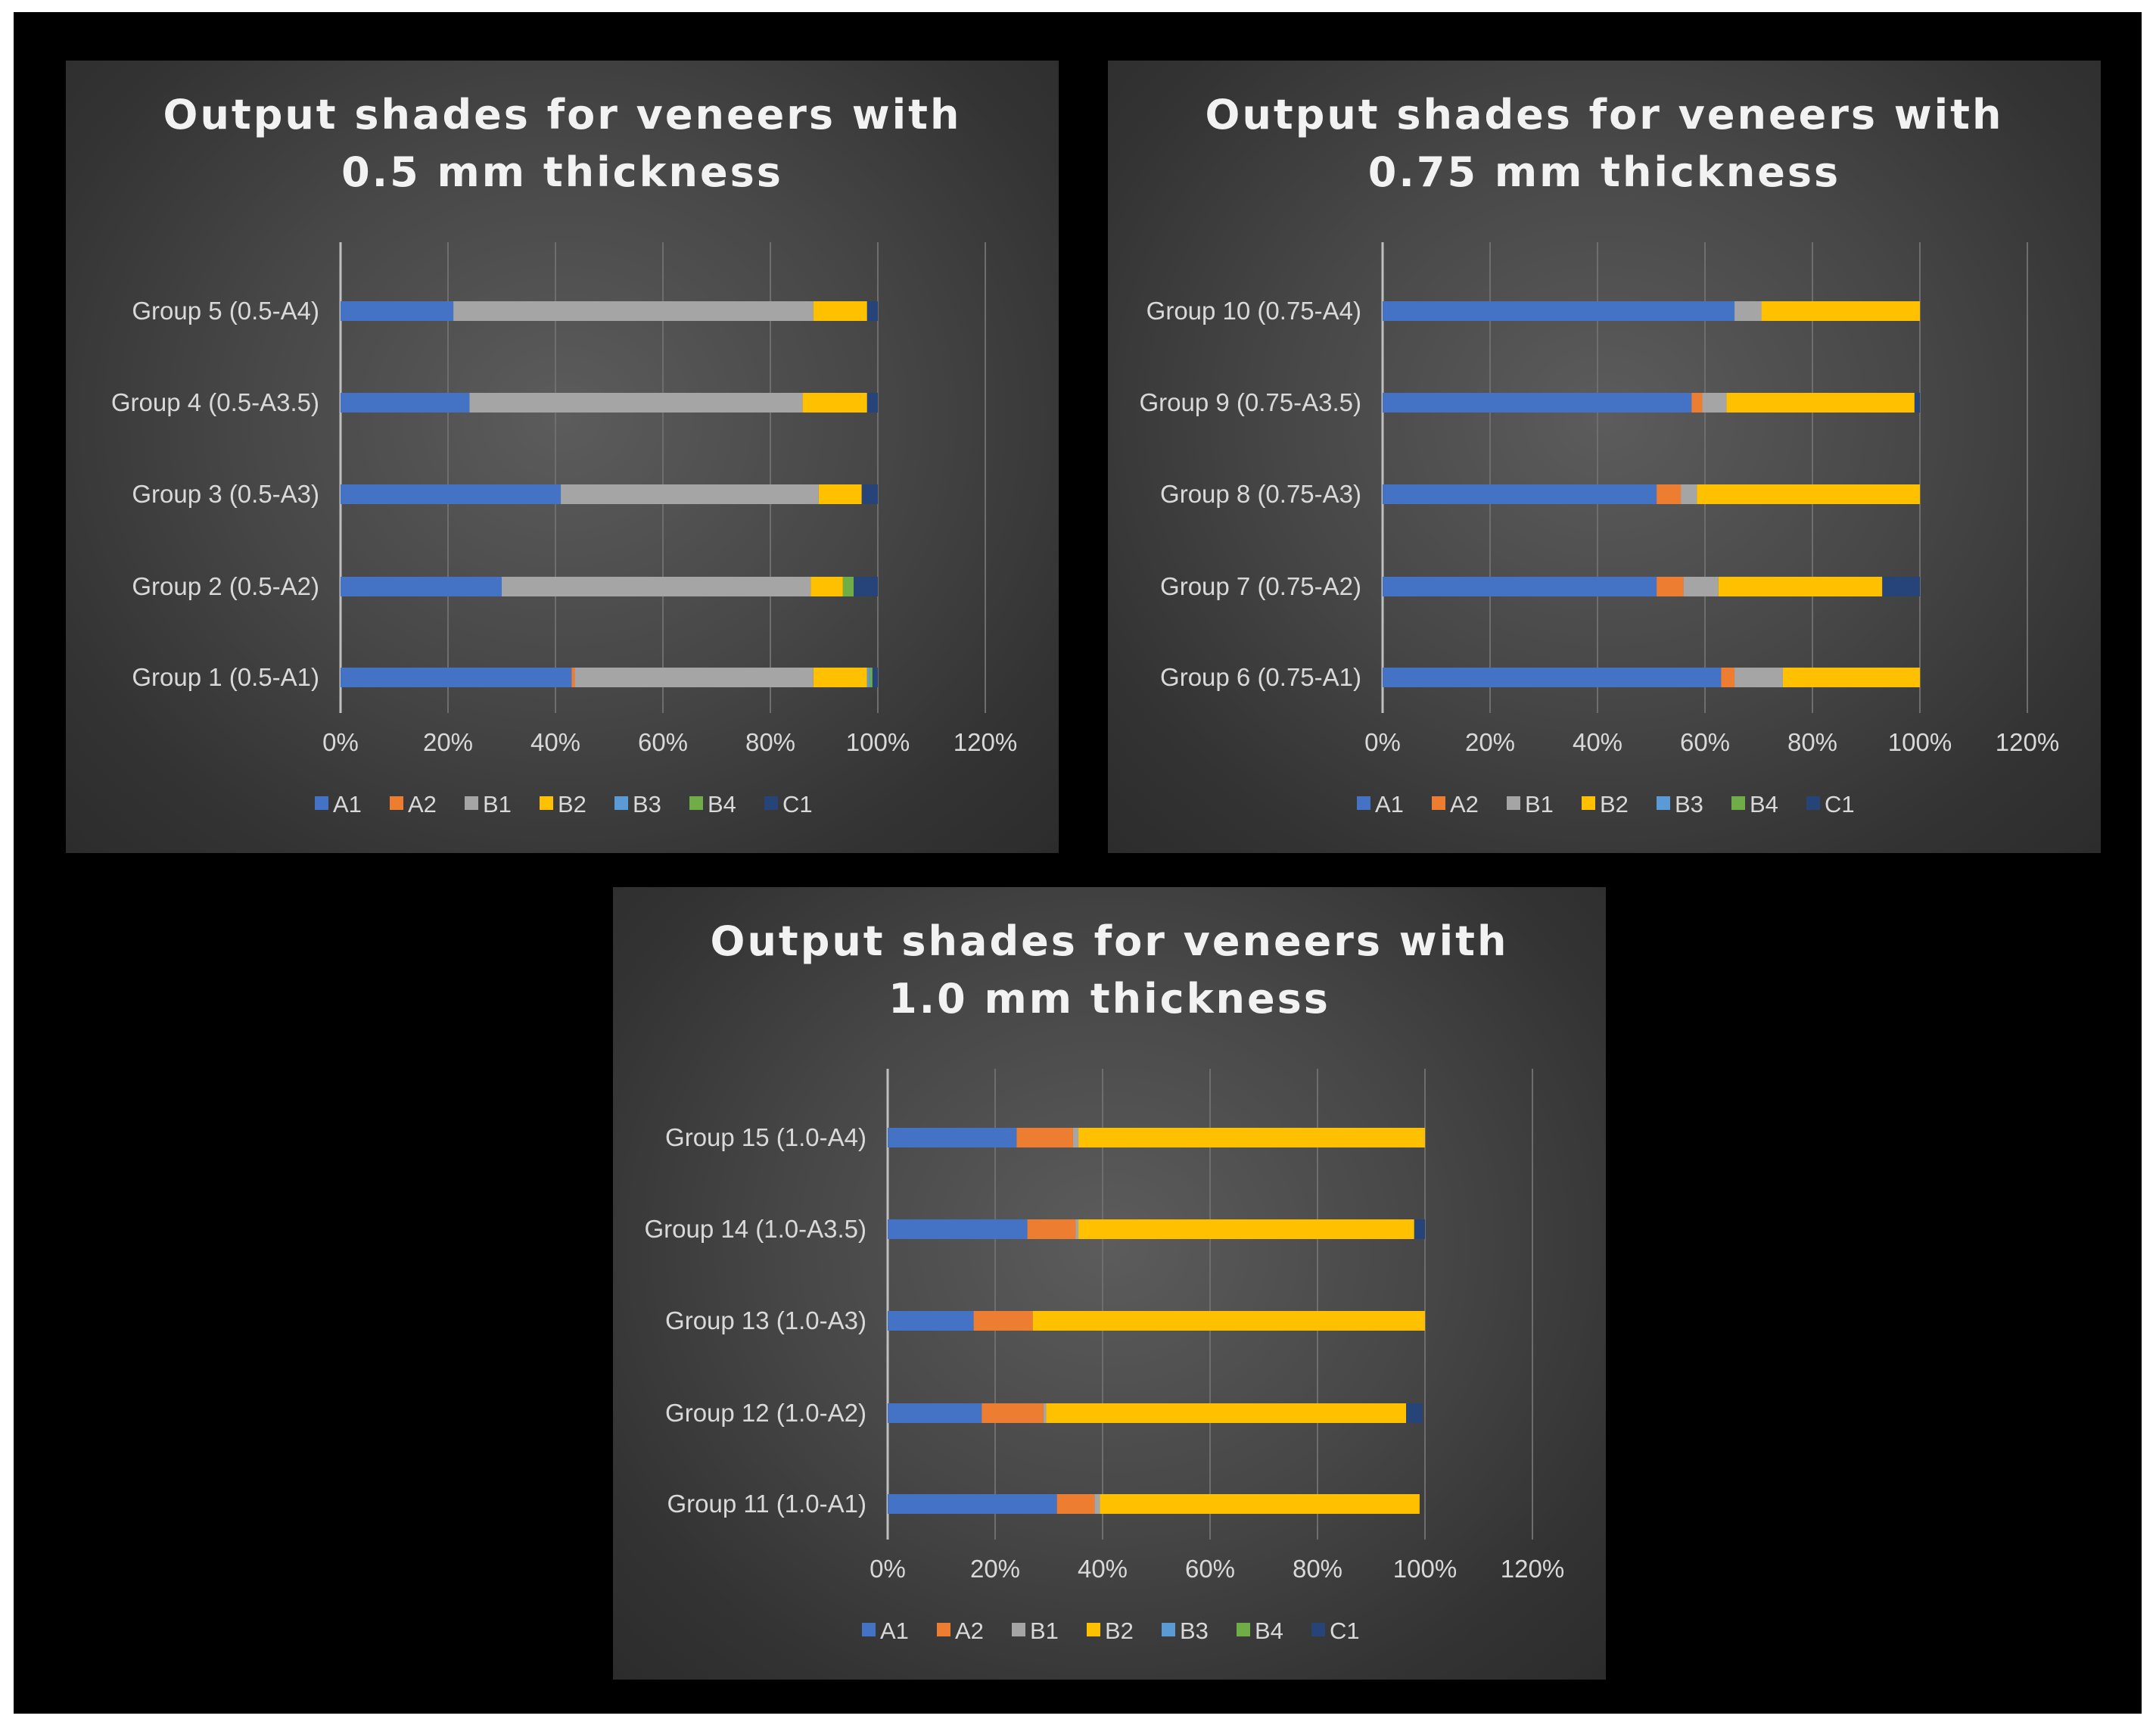 This screenshot has height=1725, width=2156. Describe the element at coordinates (766, 1504) in the screenshot. I see `category-label: Group 11 (1.0-A1)` at that location.